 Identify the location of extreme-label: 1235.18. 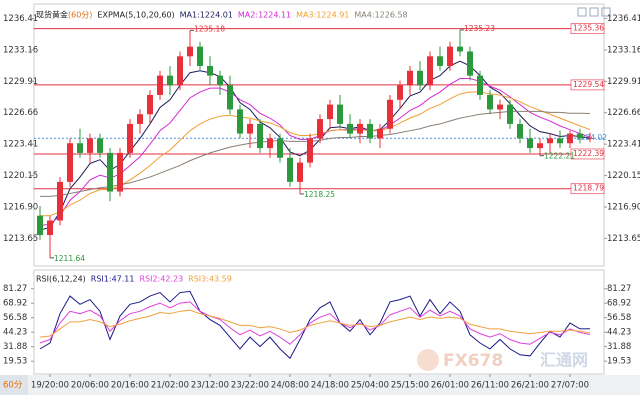
(209, 28).